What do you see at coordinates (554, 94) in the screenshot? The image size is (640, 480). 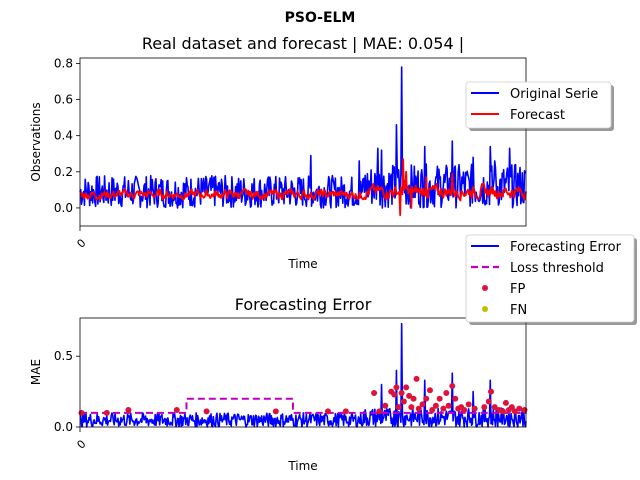 I see `legend-original-serie-label: Original Serie` at bounding box center [554, 94].